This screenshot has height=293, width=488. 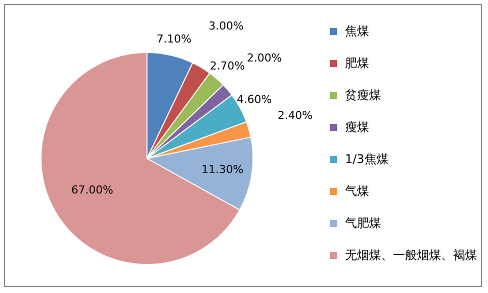 I want to click on data-label: 67.00%, so click(x=92, y=190).